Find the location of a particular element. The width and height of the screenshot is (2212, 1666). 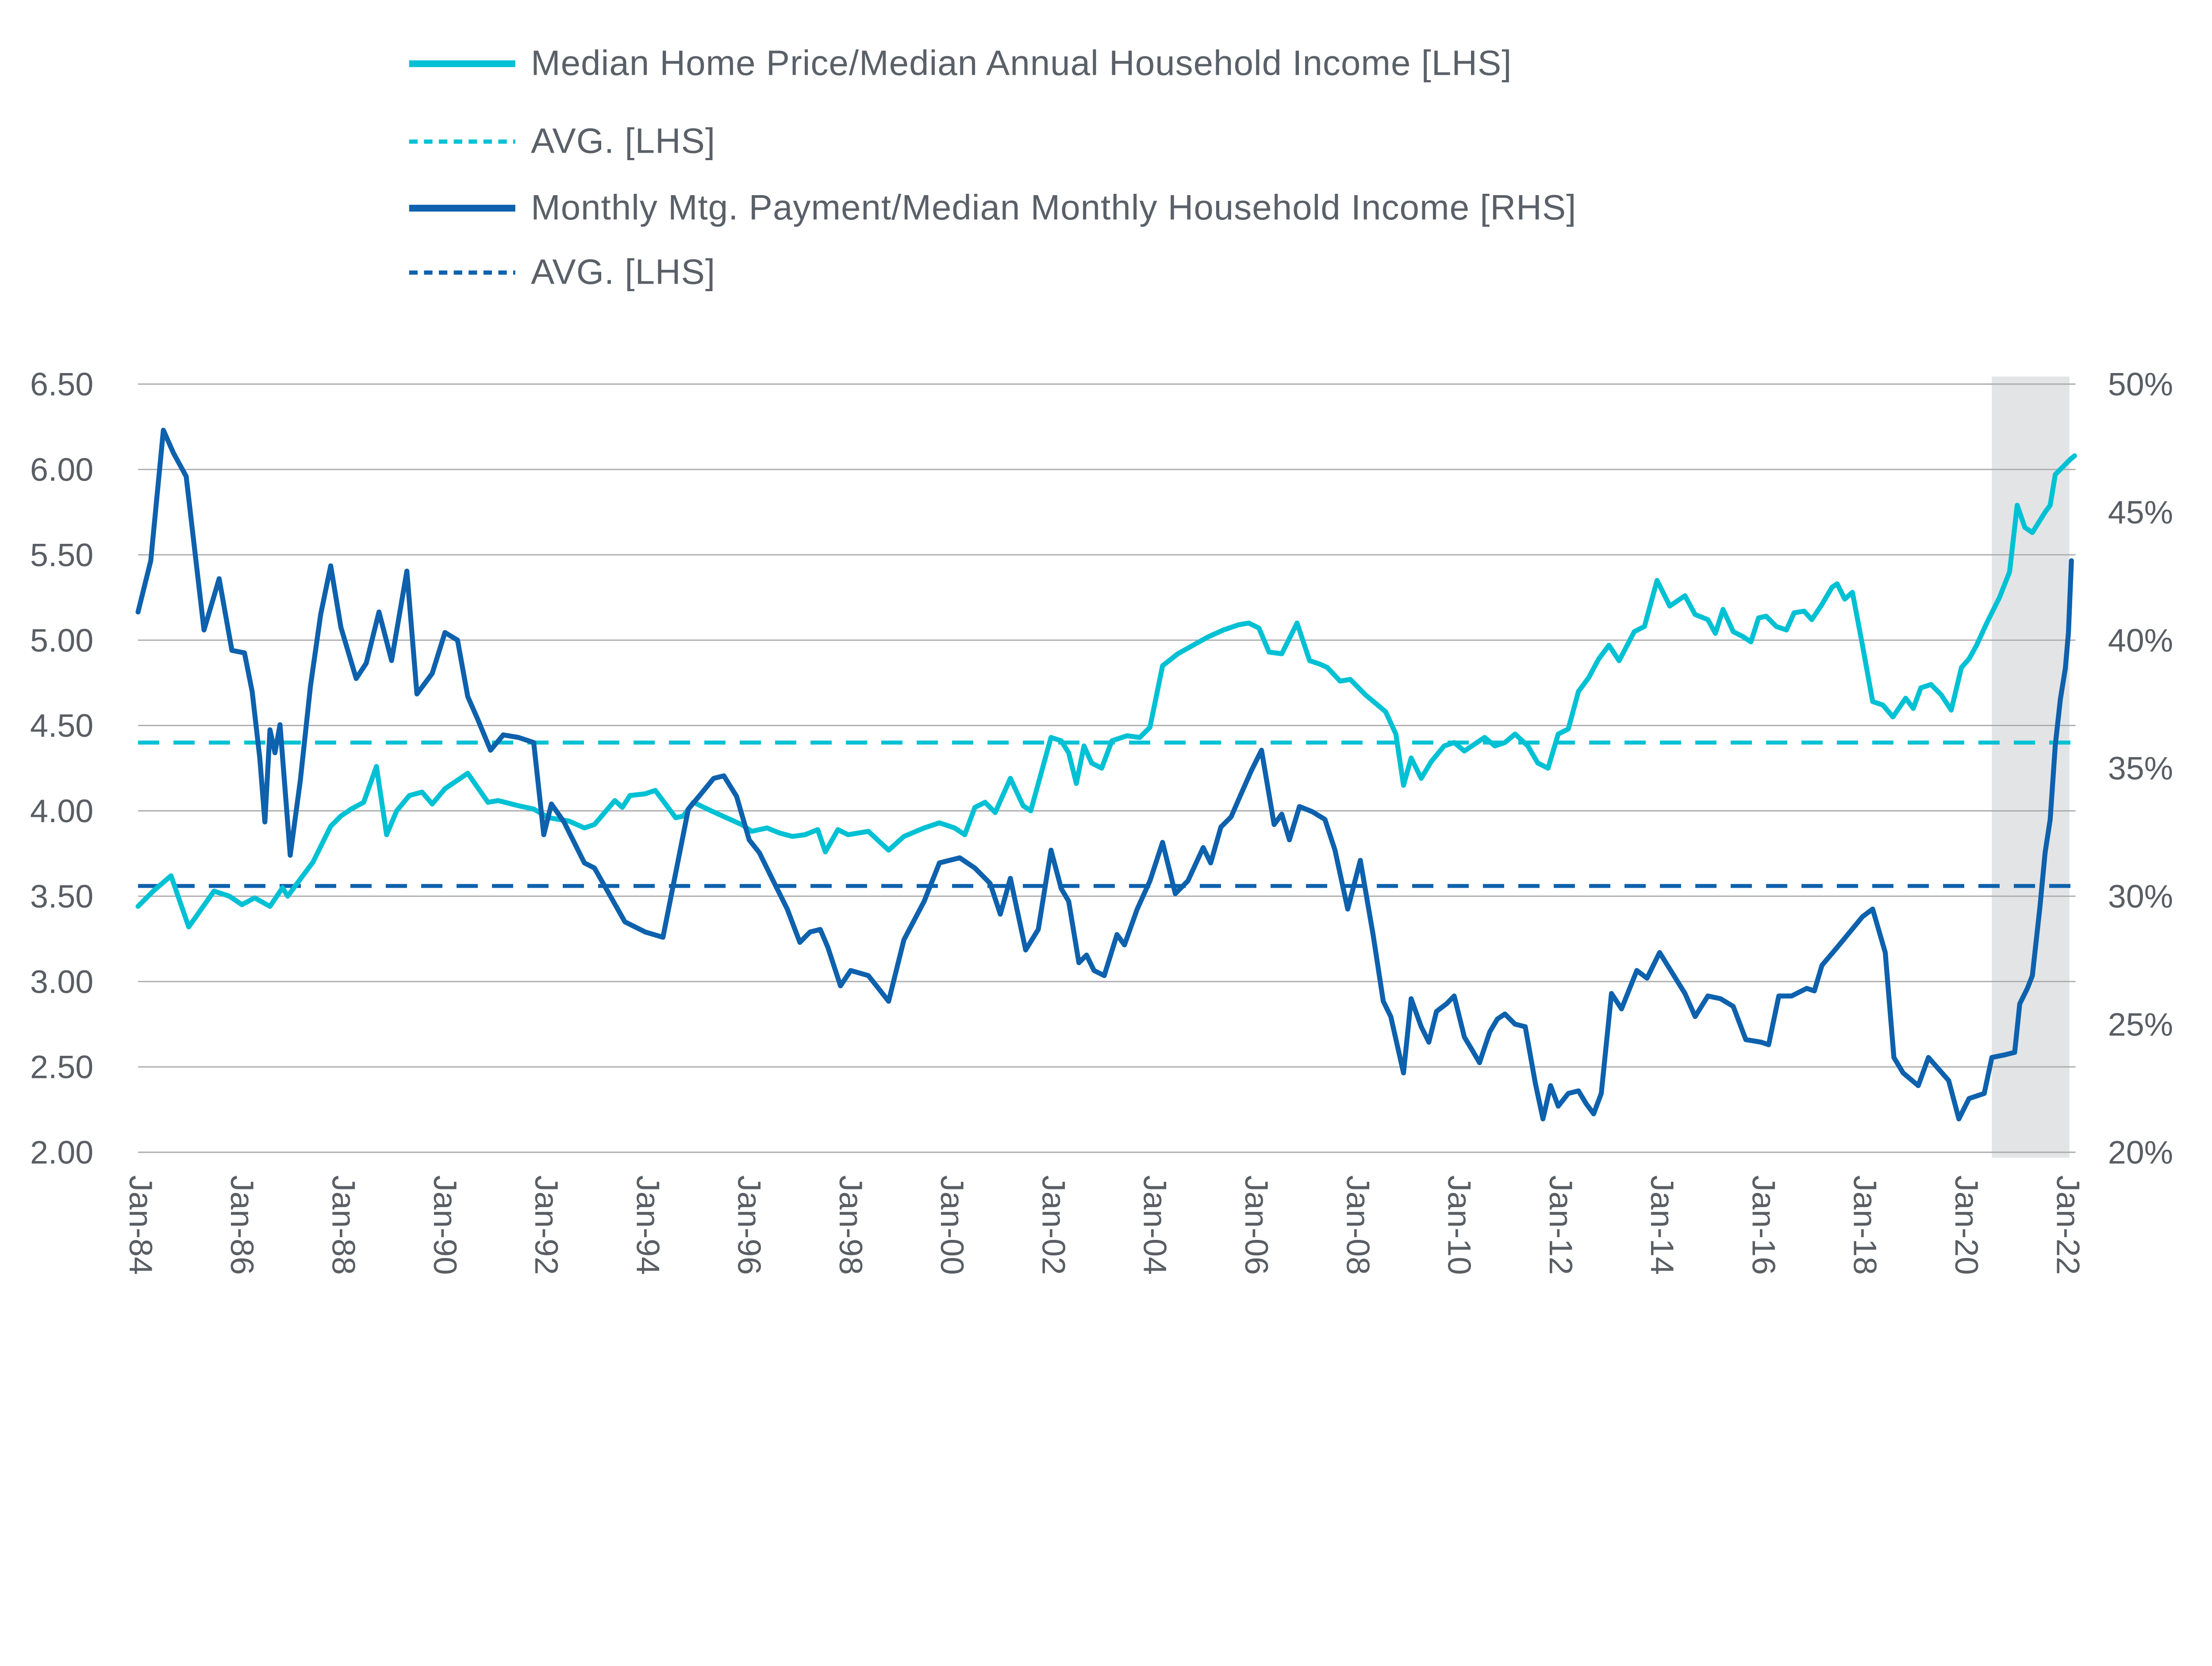

x-axis-tick-label: Jan-14 is located at coordinates (1663, 1225).